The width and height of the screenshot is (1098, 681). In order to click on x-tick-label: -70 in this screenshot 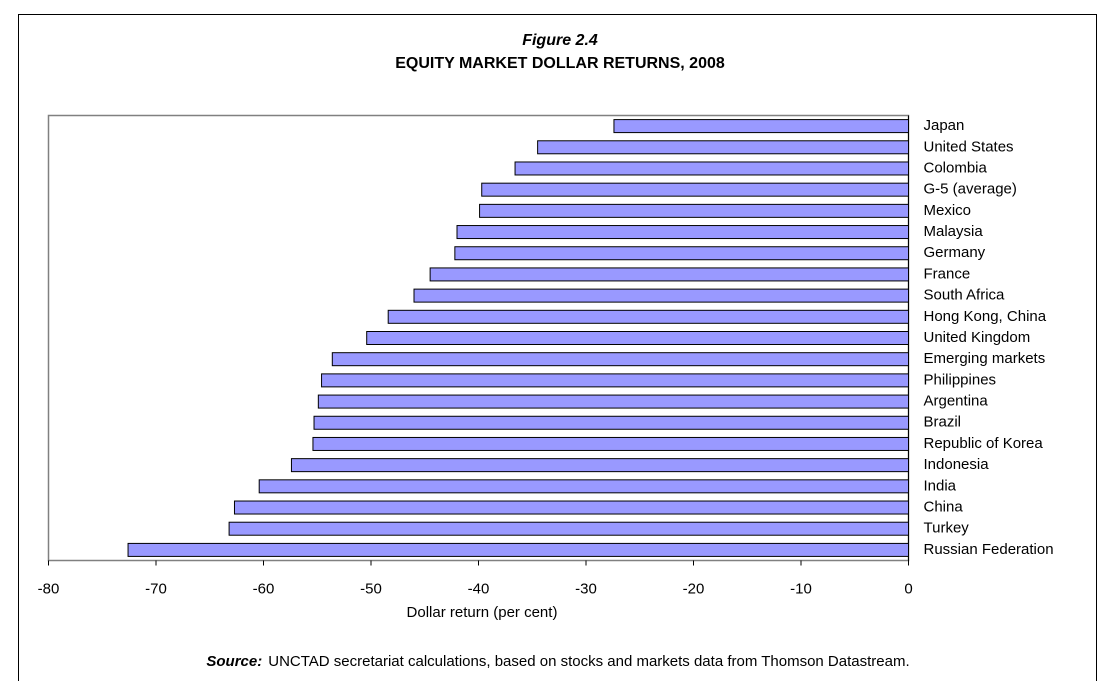, I will do `click(156, 588)`.